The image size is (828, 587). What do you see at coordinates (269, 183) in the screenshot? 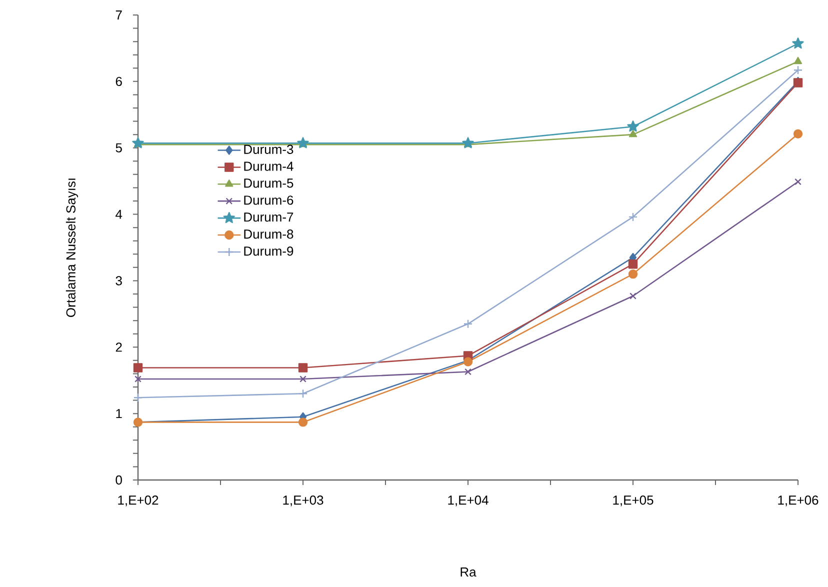
I see `legend-label: Durum-5` at bounding box center [269, 183].